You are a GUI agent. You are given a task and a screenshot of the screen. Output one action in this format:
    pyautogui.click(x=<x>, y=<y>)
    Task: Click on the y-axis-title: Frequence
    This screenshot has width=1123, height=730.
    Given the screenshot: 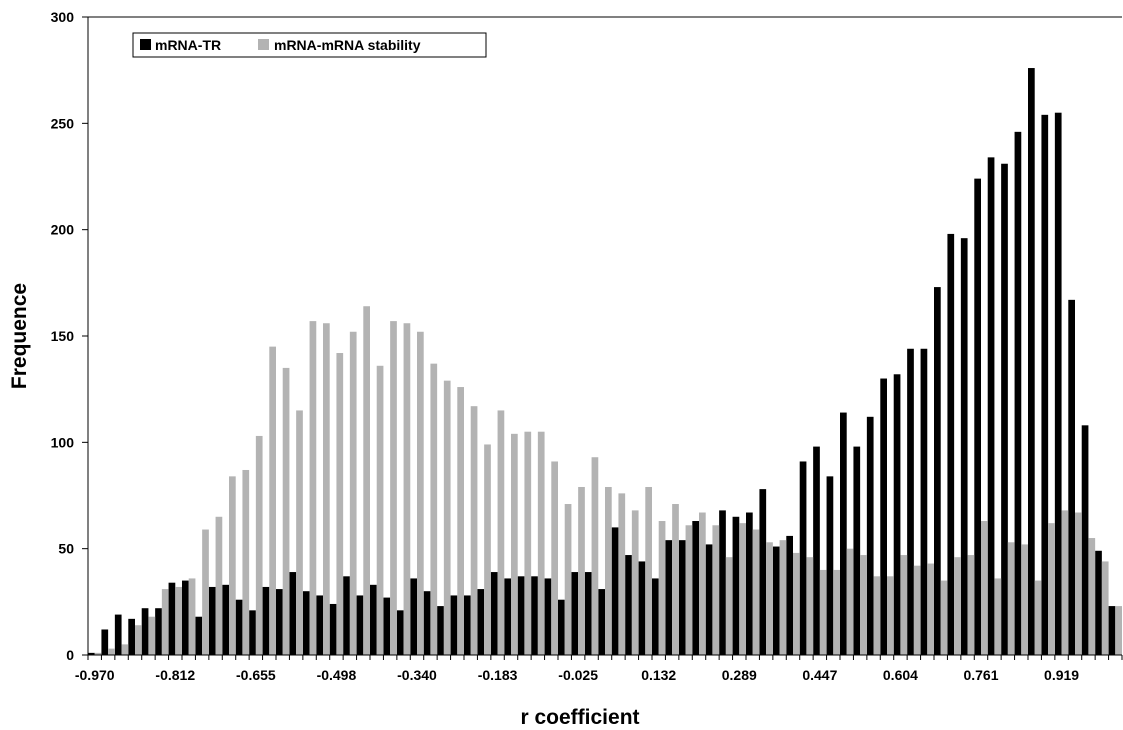 What is the action you would take?
    pyautogui.click(x=19, y=336)
    